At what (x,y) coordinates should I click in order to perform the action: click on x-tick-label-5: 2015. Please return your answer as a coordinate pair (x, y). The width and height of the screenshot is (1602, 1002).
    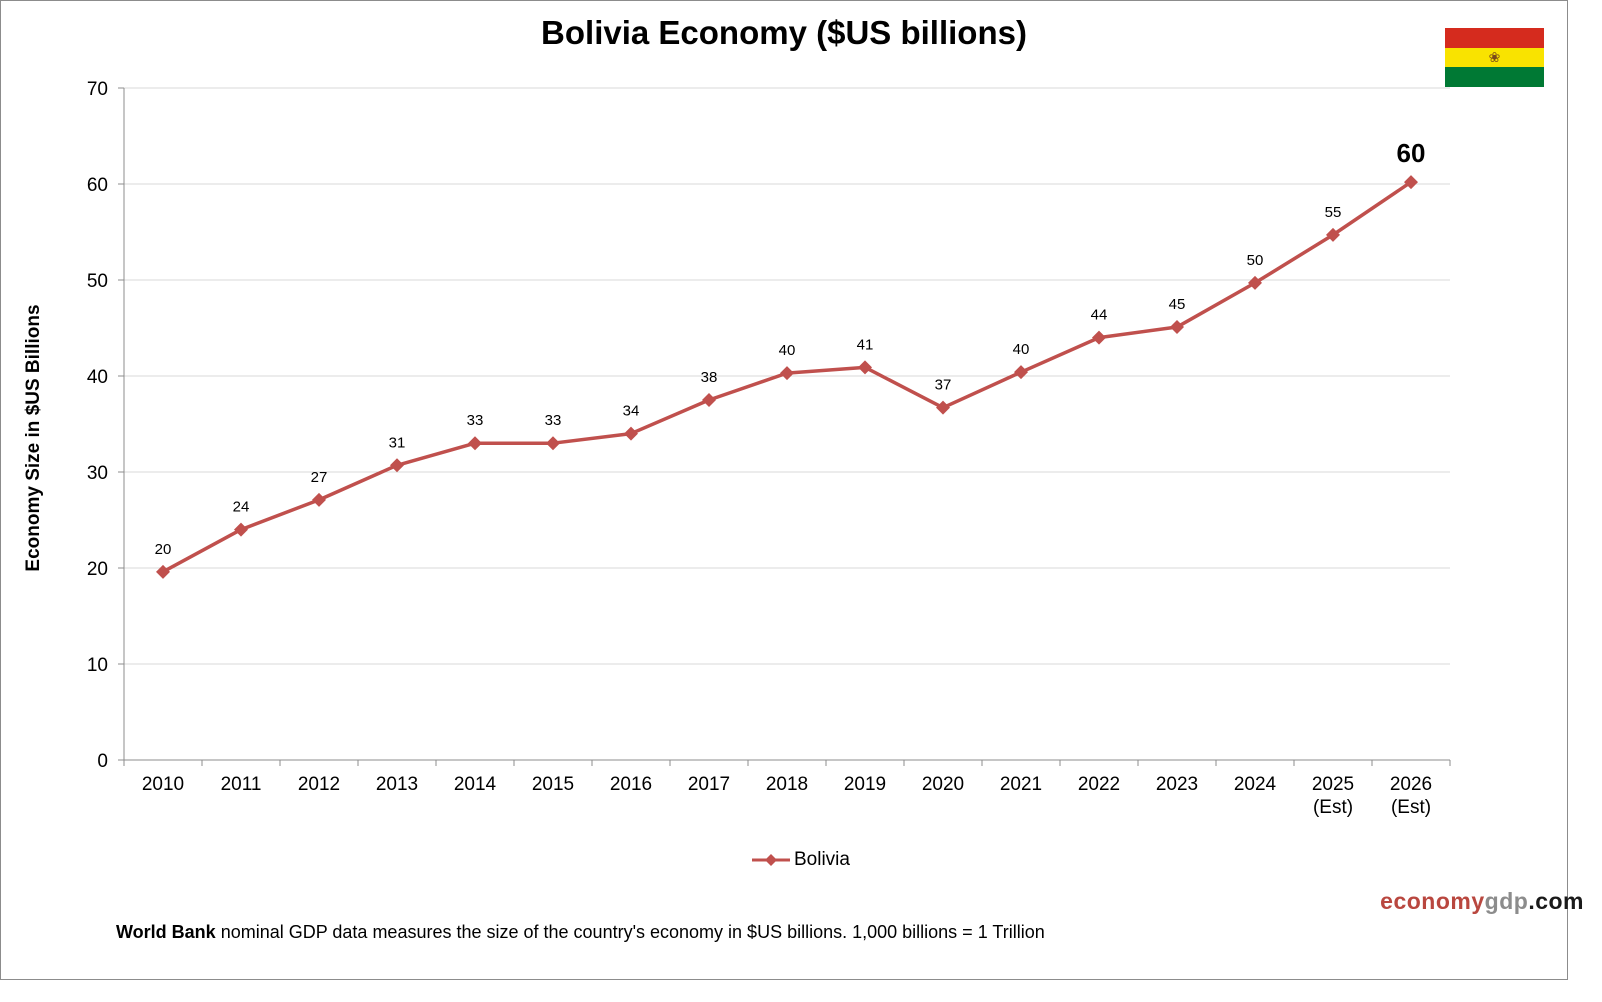
    Looking at the image, I should click on (553, 784).